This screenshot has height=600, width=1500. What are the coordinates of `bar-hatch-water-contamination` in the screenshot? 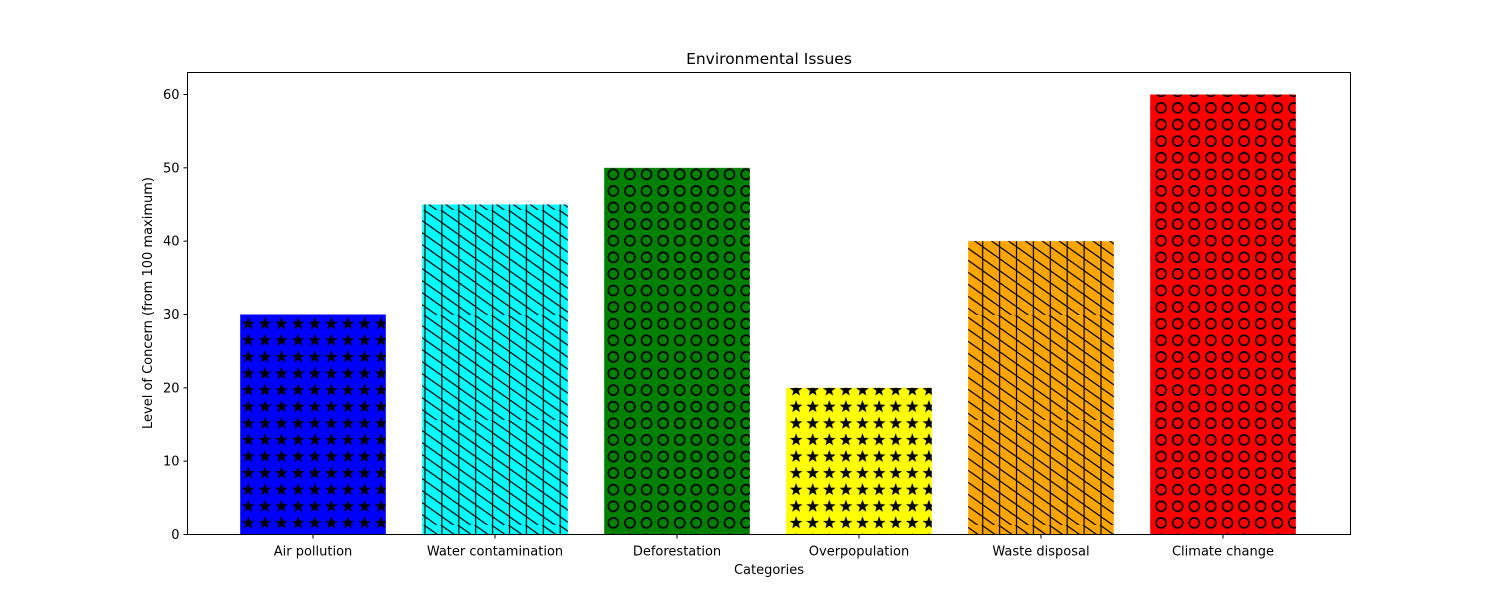 It's located at (495, 369).